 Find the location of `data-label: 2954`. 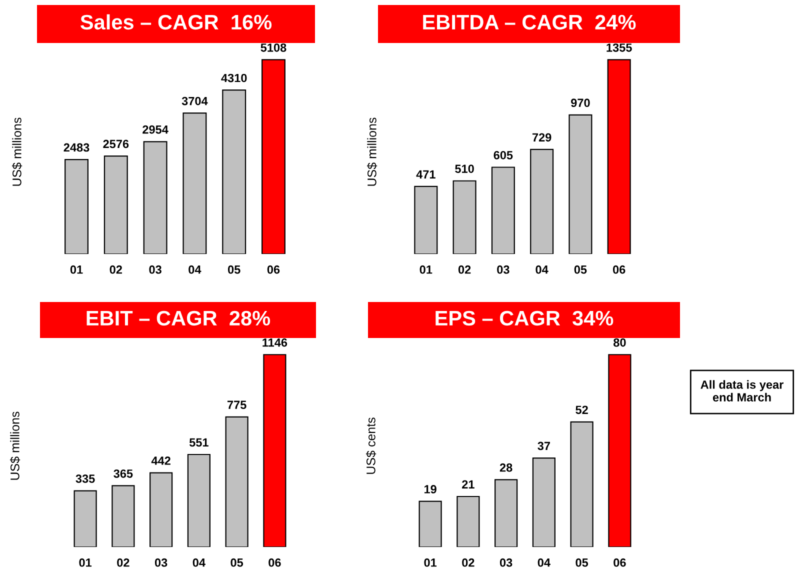

data-label: 2954 is located at coordinates (155, 129).